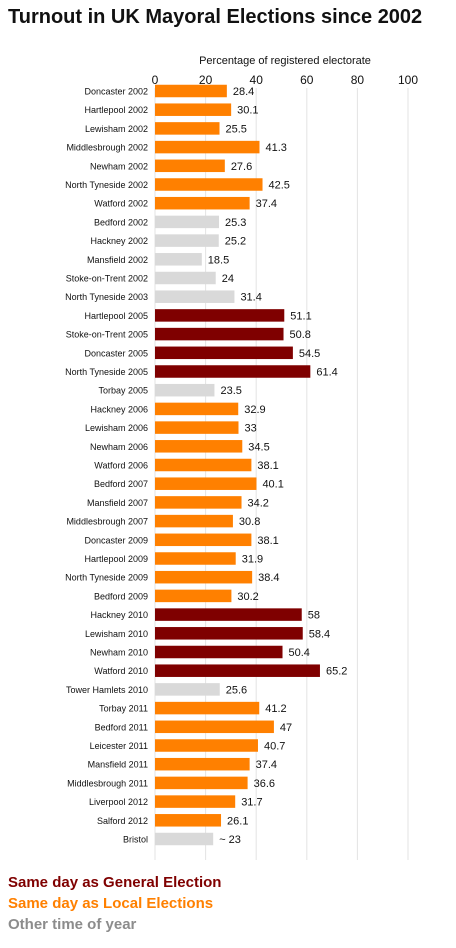  What do you see at coordinates (116, 92) in the screenshot?
I see `category-label: Doncaster 2002` at bounding box center [116, 92].